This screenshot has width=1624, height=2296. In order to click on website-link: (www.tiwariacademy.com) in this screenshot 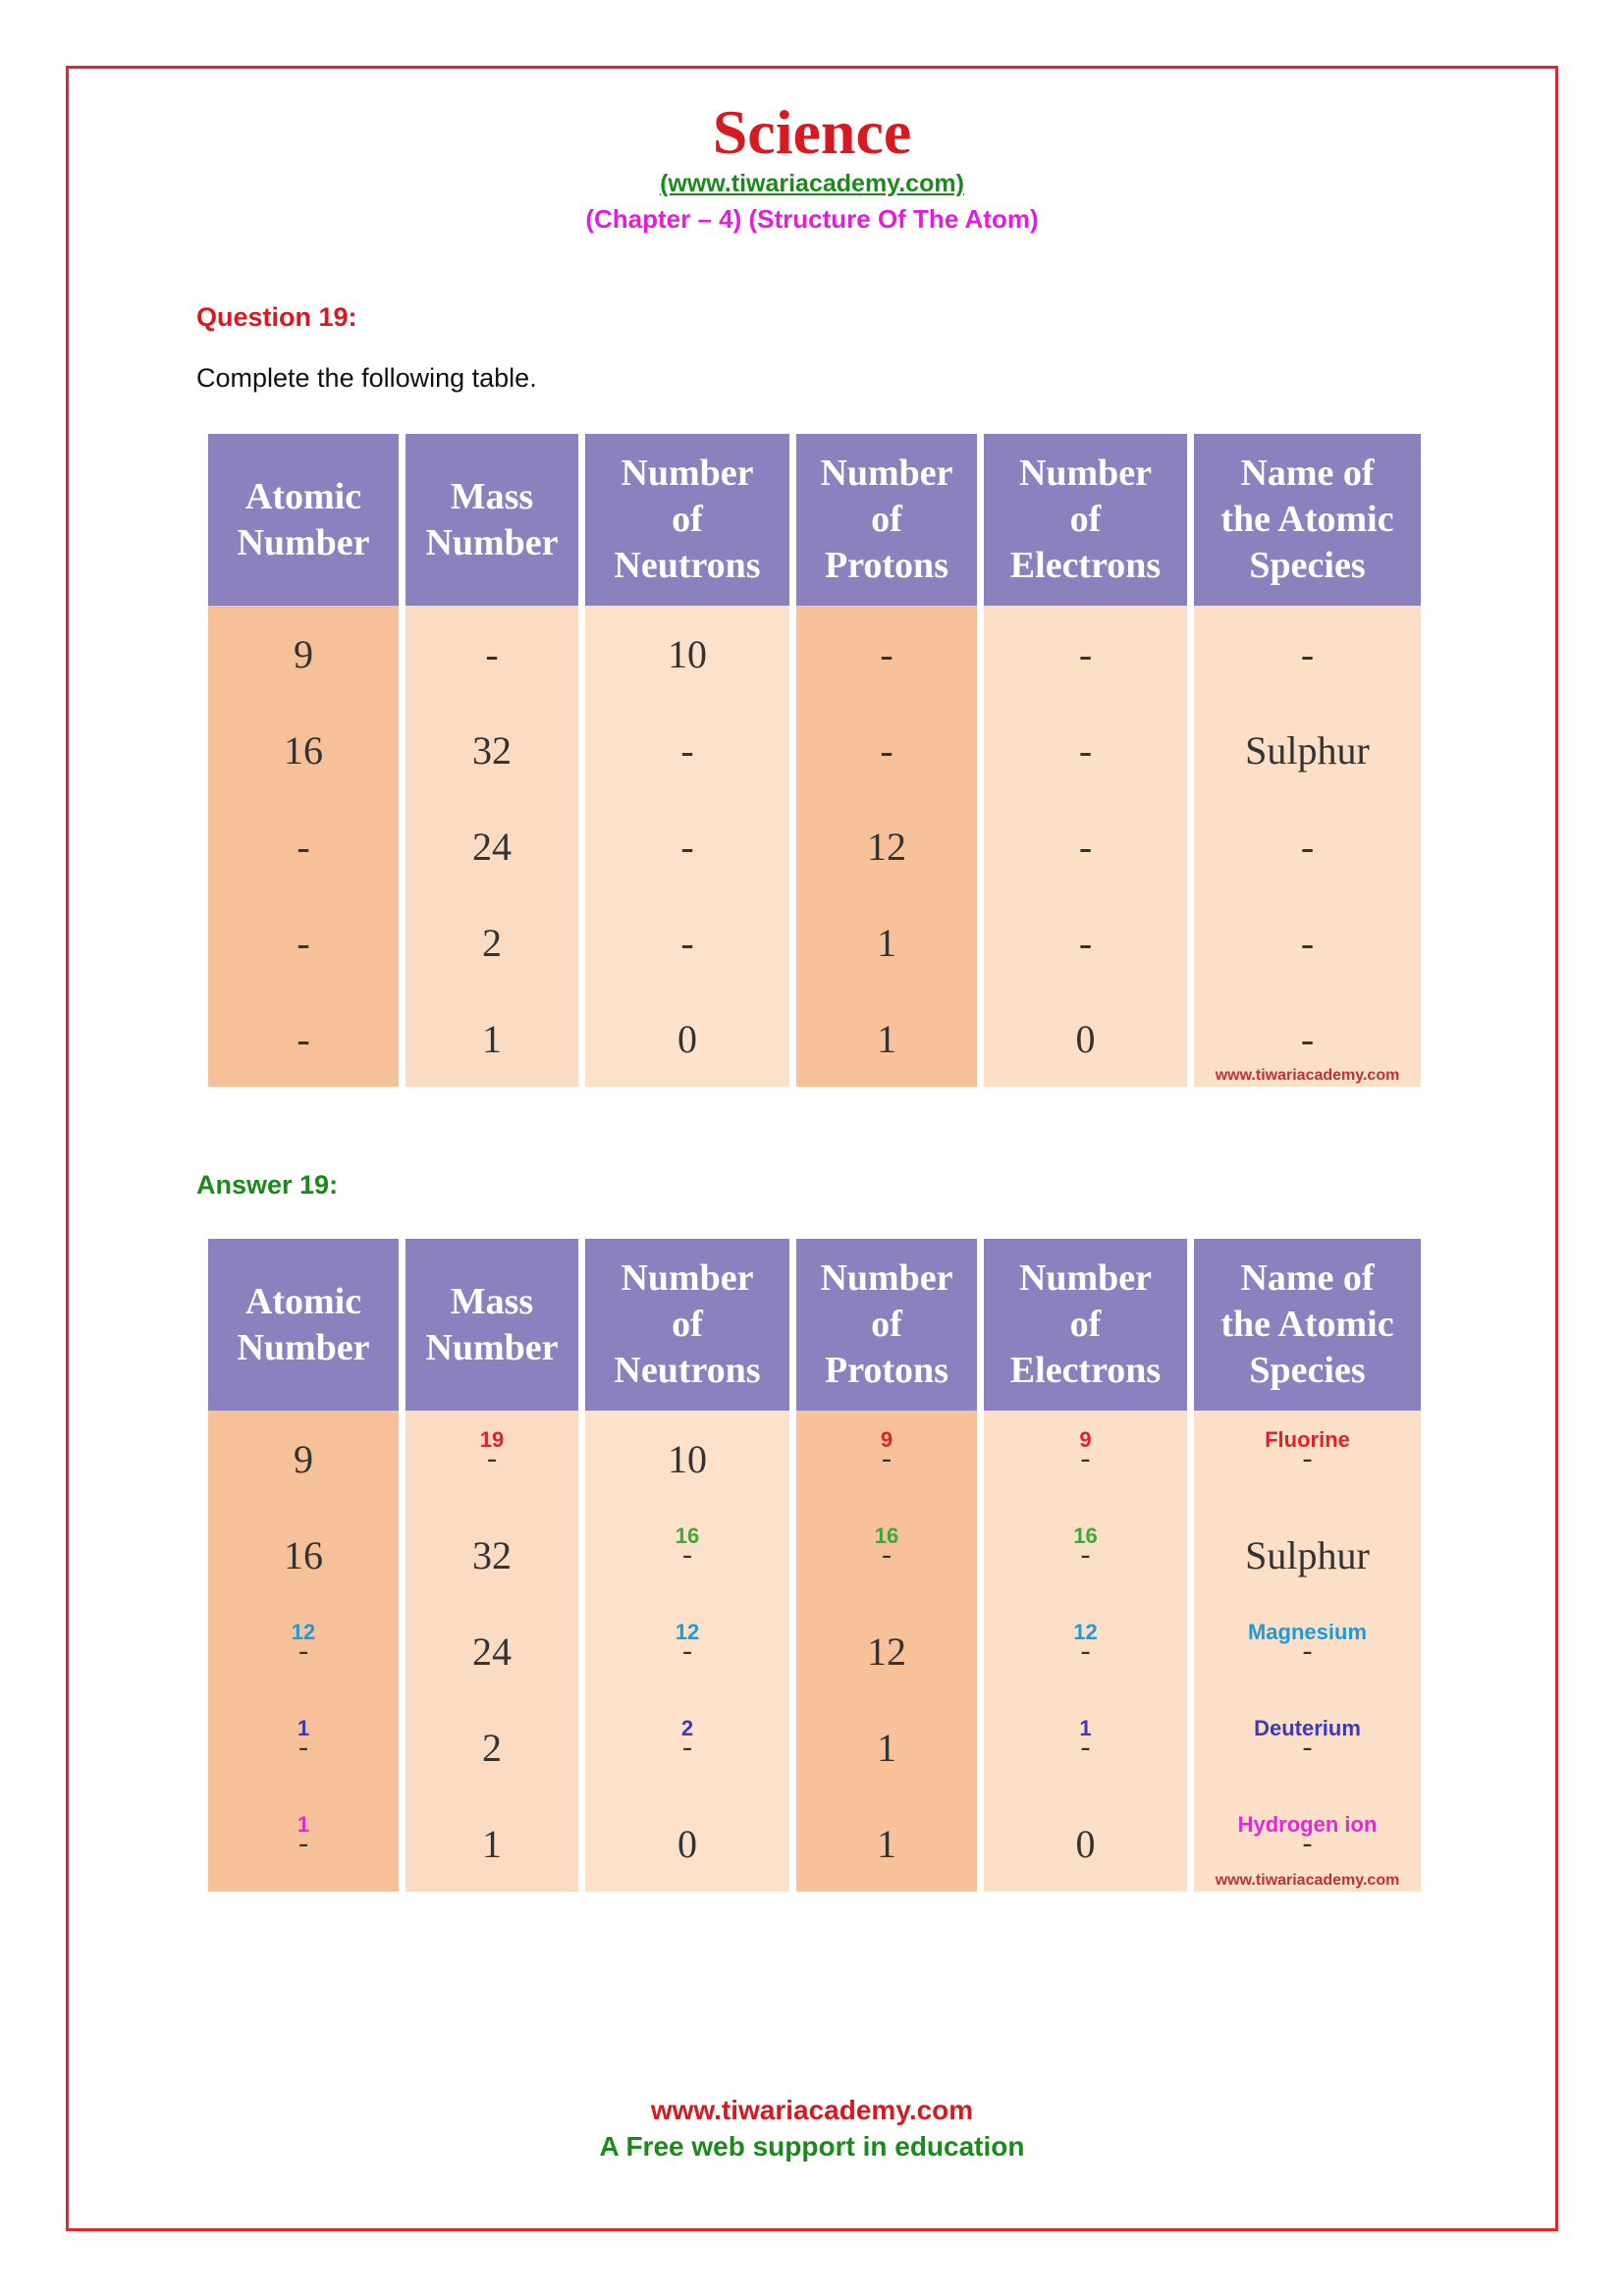, I will do `click(812, 184)`.